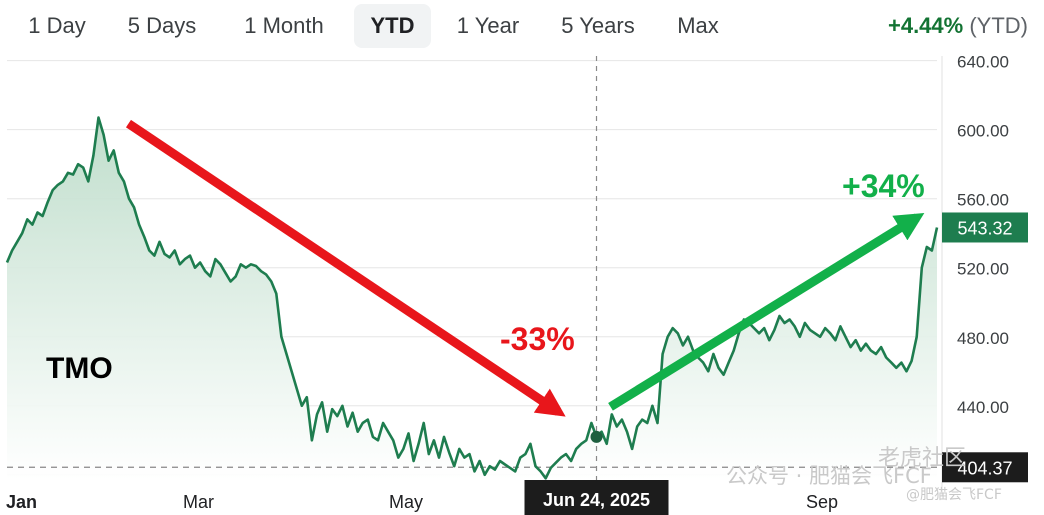 Image resolution: width=1044 pixels, height=515 pixels. I want to click on tab-1-year: 1 Year, so click(488, 26).